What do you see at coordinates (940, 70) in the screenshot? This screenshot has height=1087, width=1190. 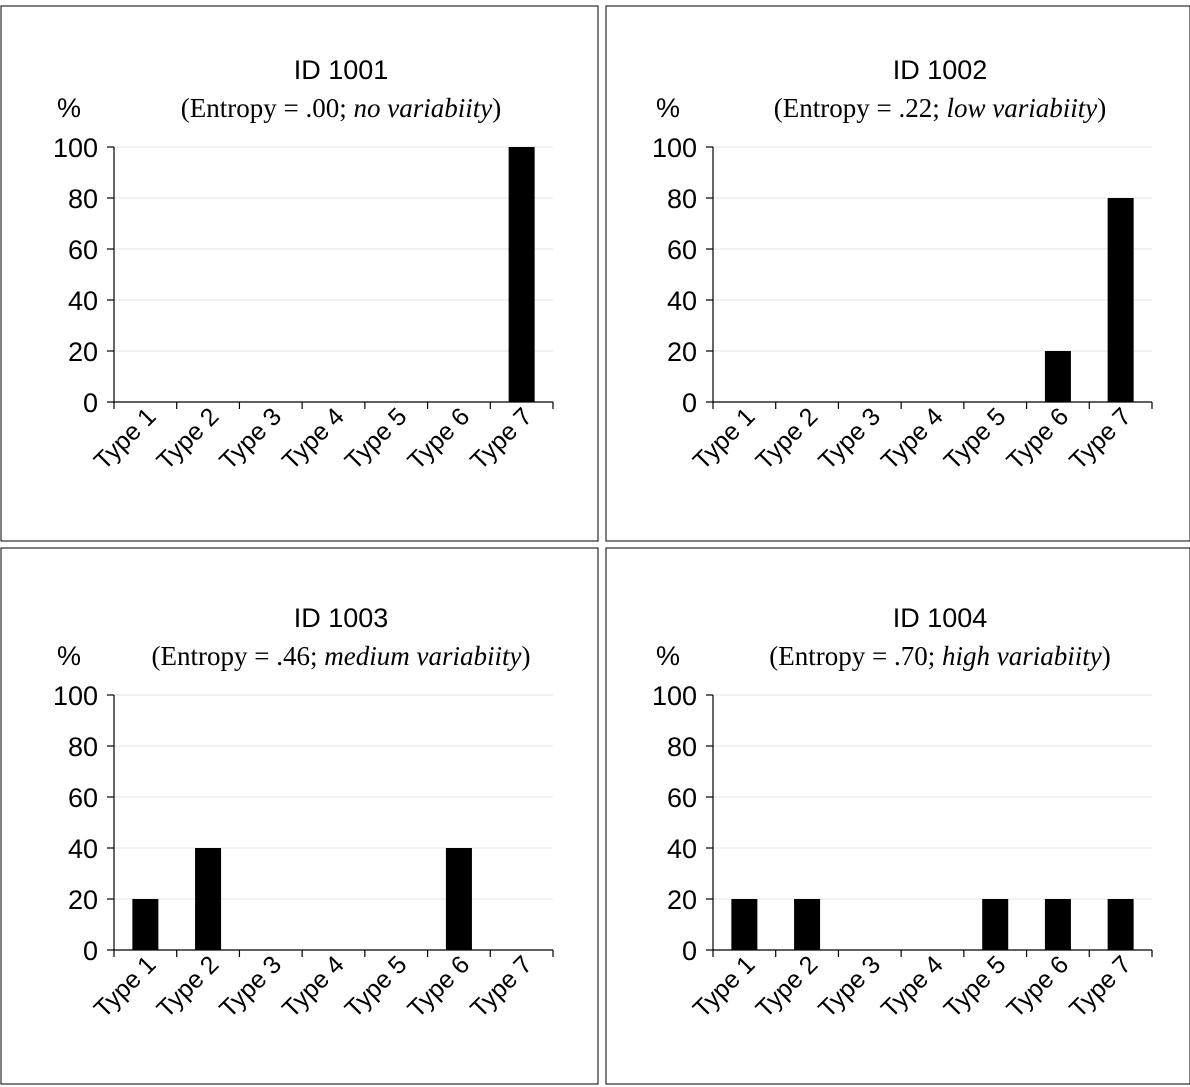 I see `chart-title: ID 1002` at bounding box center [940, 70].